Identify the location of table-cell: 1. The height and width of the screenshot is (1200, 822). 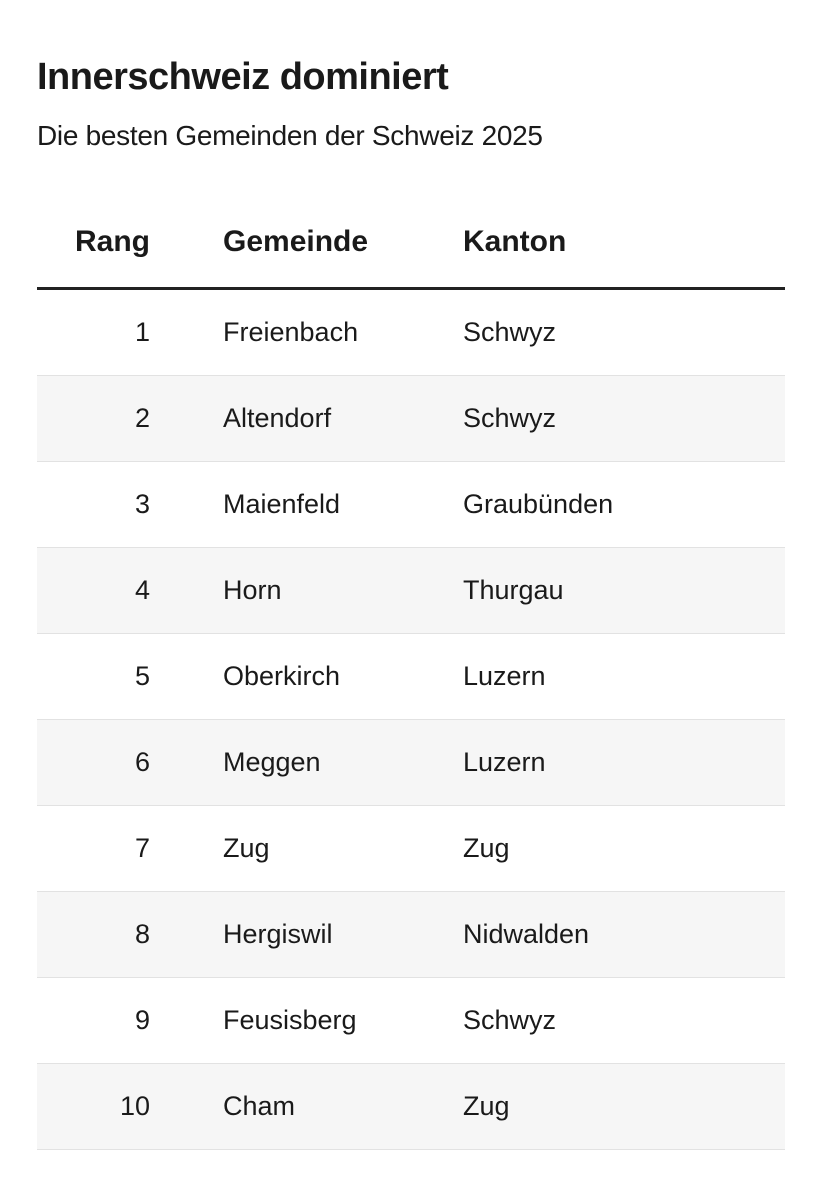
(93, 332).